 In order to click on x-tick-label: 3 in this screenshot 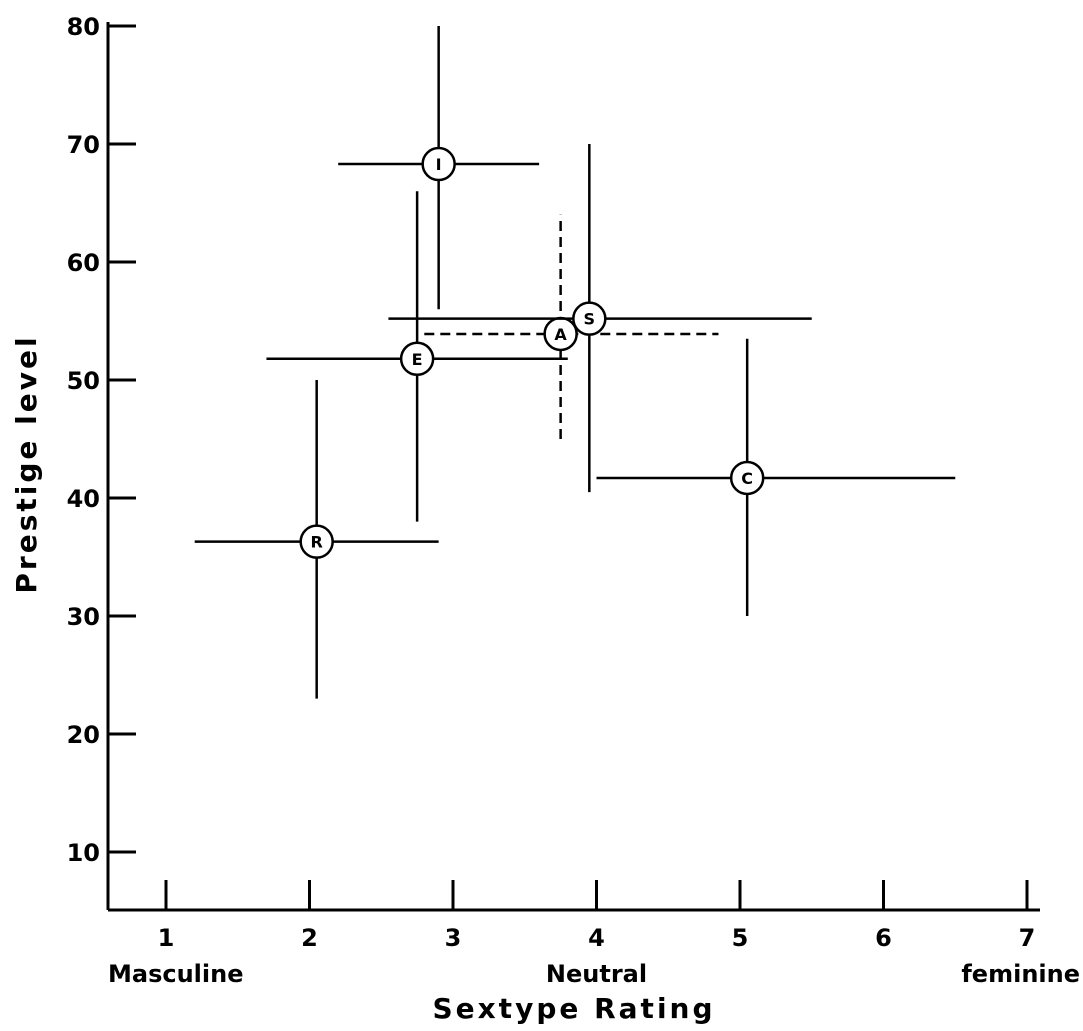, I will do `click(453, 938)`.